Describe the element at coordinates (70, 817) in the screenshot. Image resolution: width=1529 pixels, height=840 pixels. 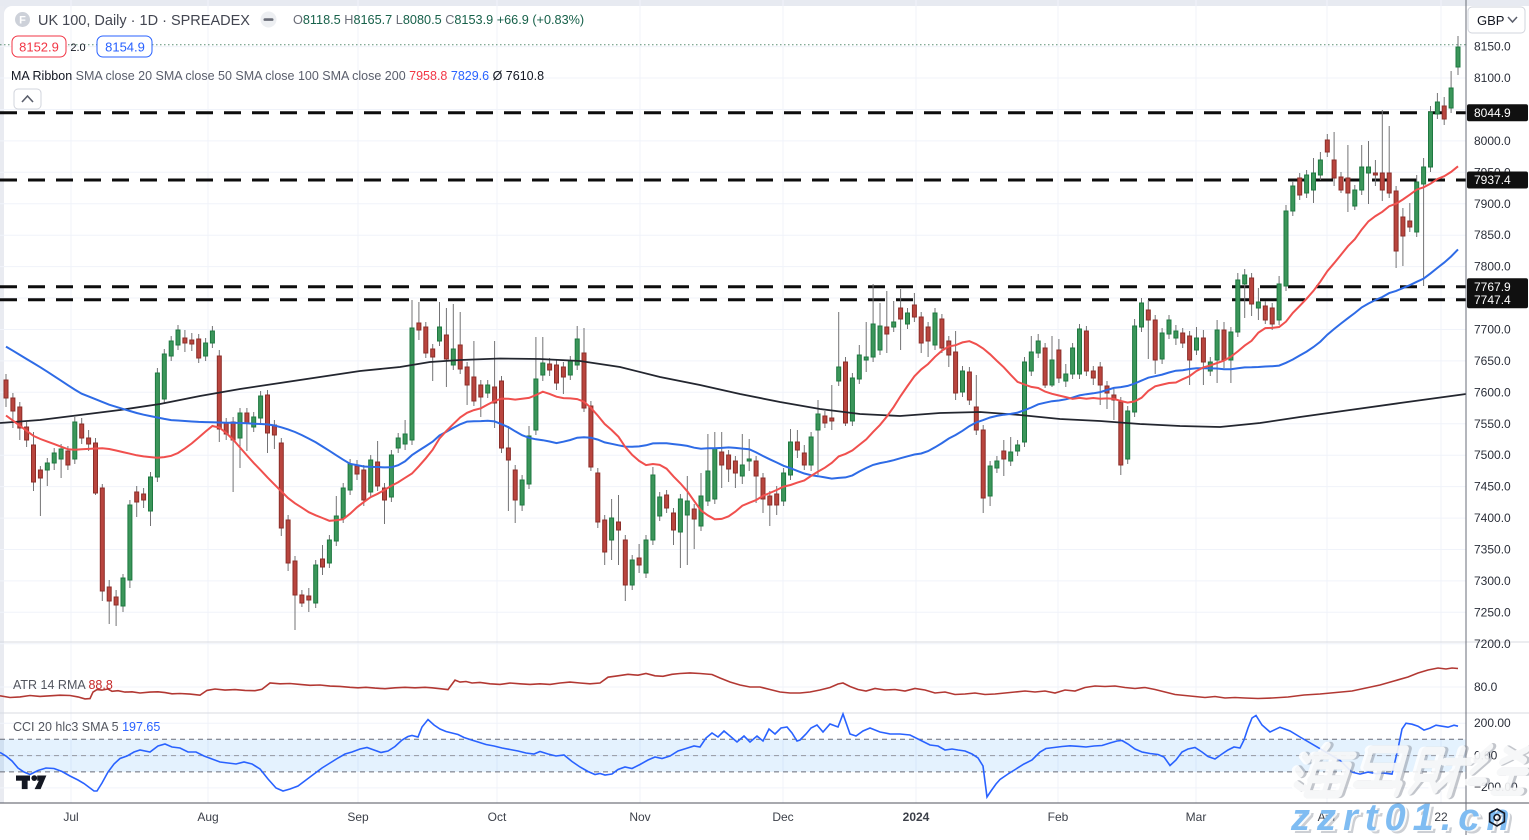
I see `svg-text: Jul` at that location.